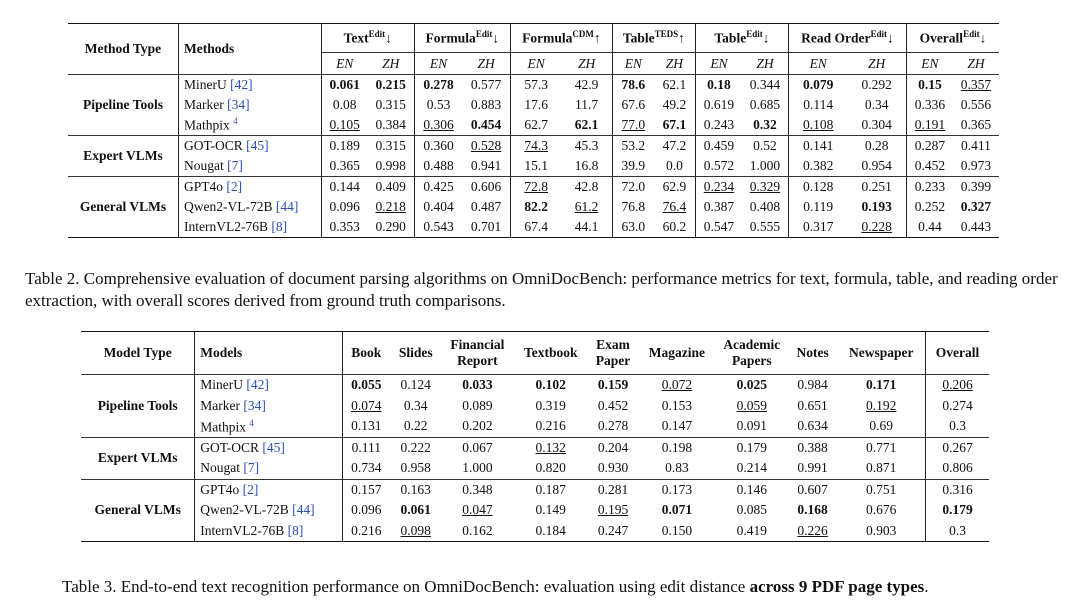  I want to click on value-cell: 0.365, so click(976, 124).